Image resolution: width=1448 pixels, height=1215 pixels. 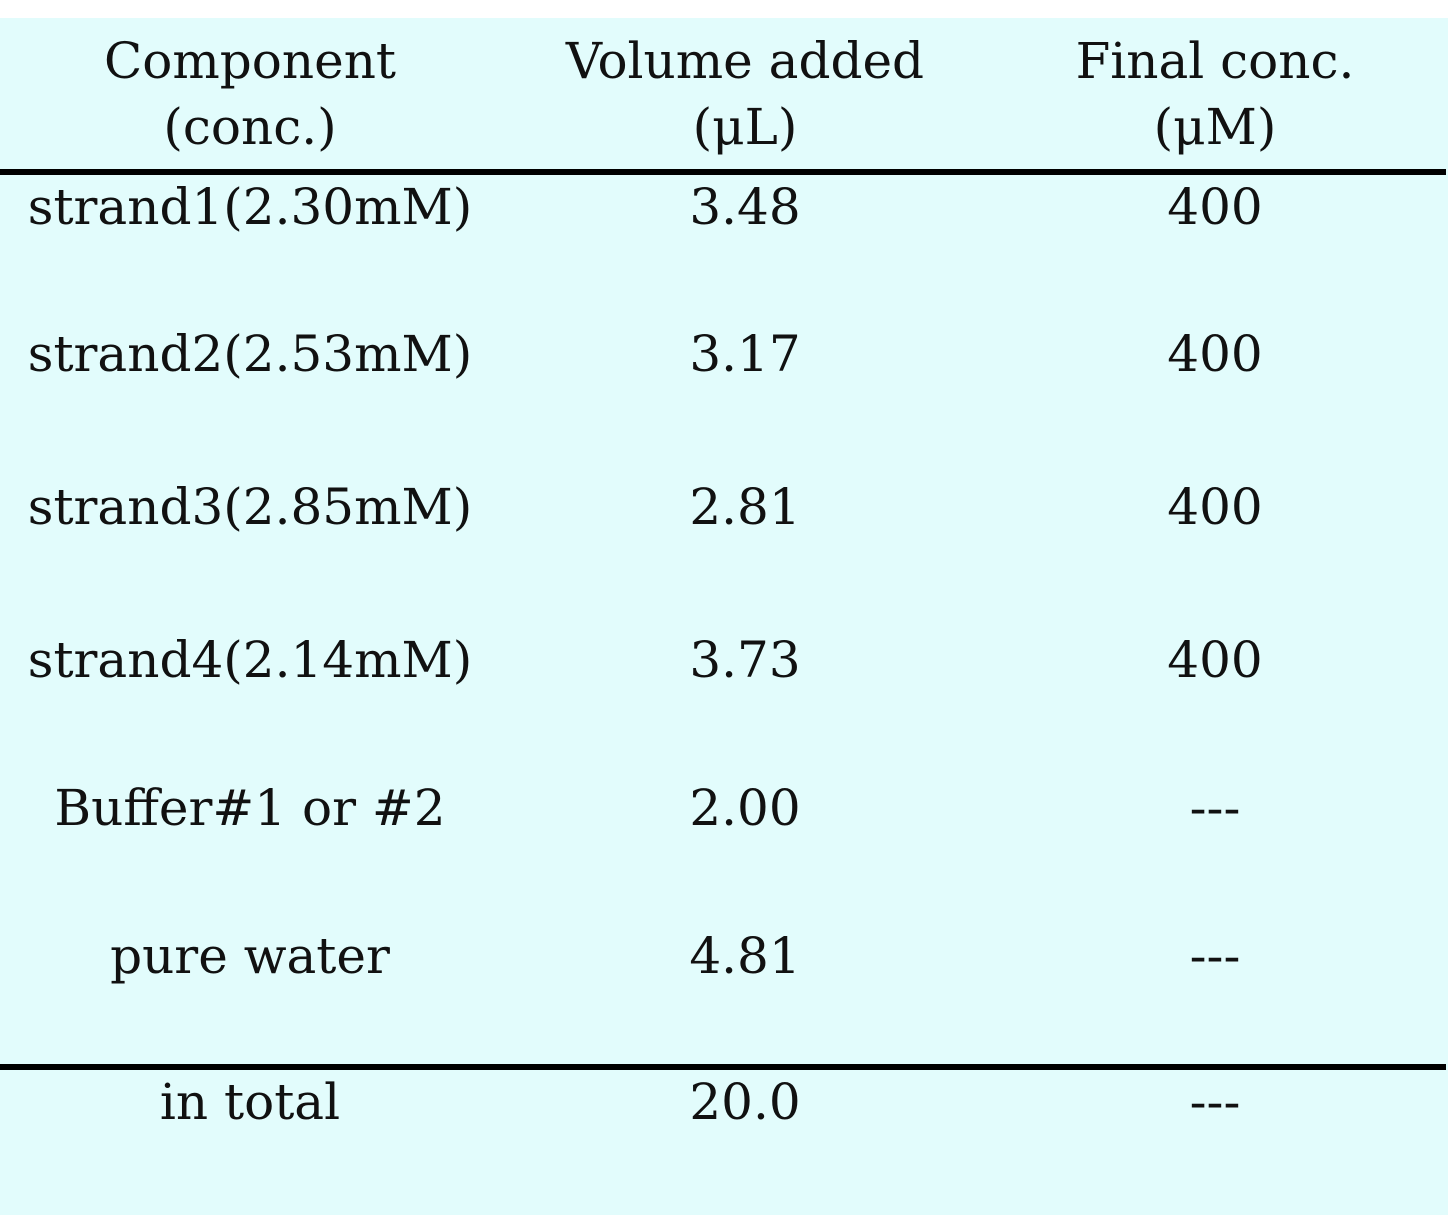 I want to click on header-volume-line1: Volume added, so click(x=745, y=61).